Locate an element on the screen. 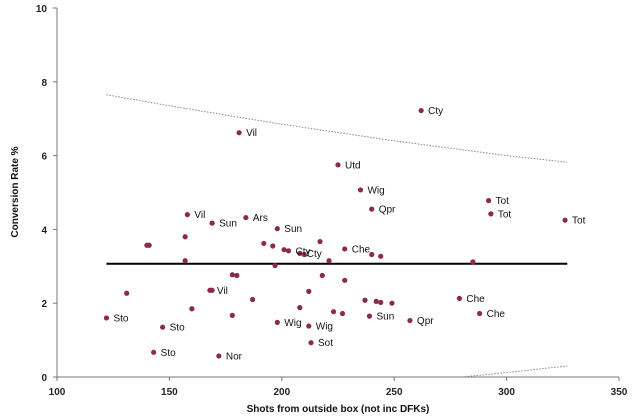 This screenshot has height=420, width=640. y-tick-label: 8 is located at coordinates (44, 83).